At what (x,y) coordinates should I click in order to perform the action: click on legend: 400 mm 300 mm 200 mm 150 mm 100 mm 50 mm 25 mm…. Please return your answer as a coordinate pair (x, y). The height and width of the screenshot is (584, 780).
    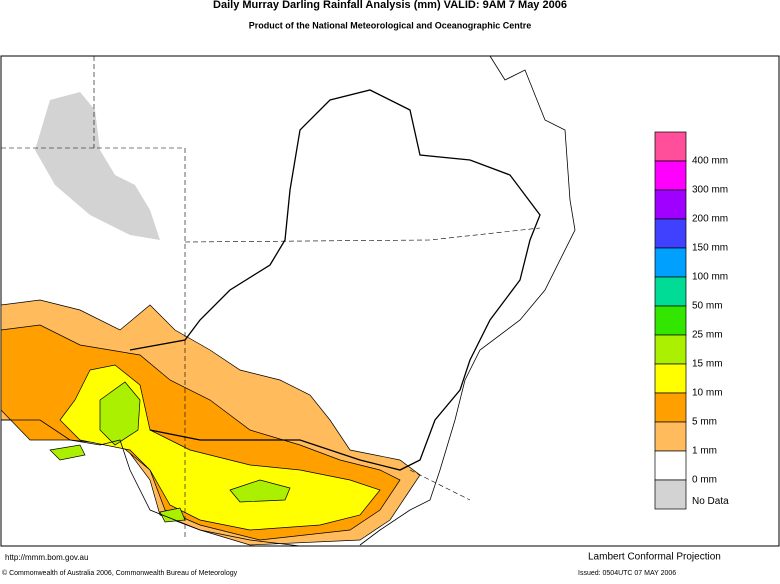
    Looking at the image, I should click on (691, 320).